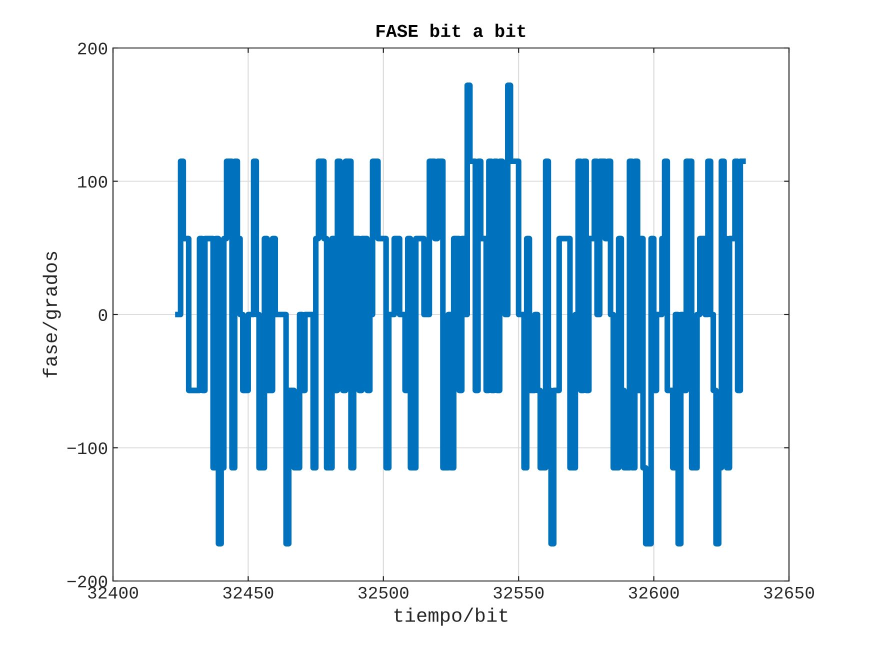  I want to click on y-axis-title: fase/grados, so click(51, 315).